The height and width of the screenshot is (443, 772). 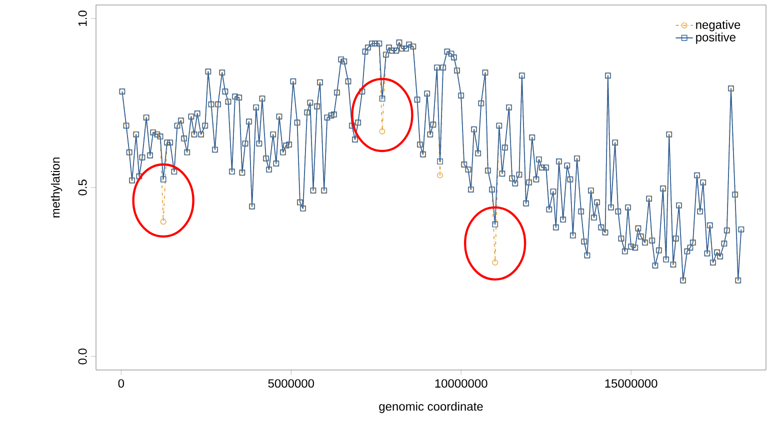 What do you see at coordinates (461, 383) in the screenshot?
I see `x-tick-label: 10000000` at bounding box center [461, 383].